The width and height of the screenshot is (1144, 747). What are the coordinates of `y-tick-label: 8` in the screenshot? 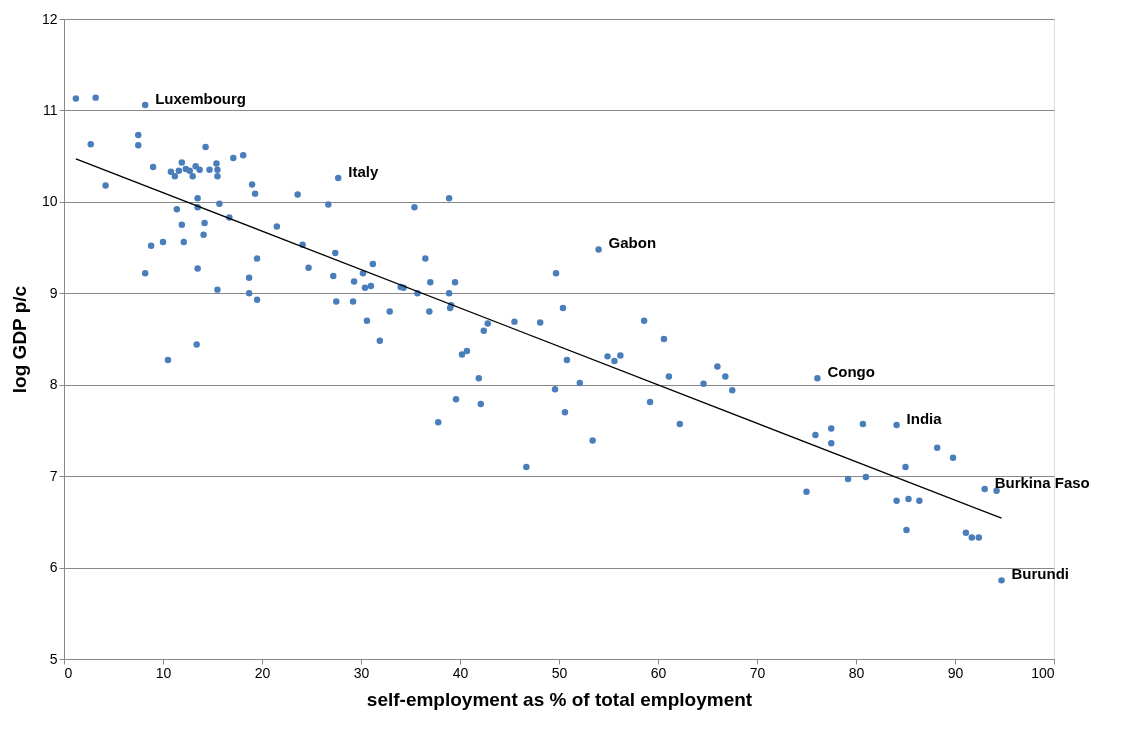 It's located at (53, 384).